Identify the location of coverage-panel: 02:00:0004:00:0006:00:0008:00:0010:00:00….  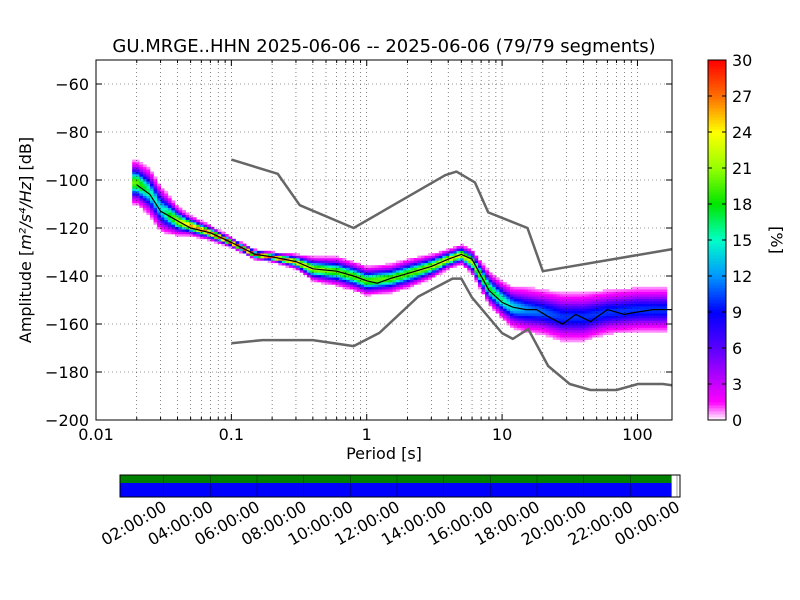
(390, 511).